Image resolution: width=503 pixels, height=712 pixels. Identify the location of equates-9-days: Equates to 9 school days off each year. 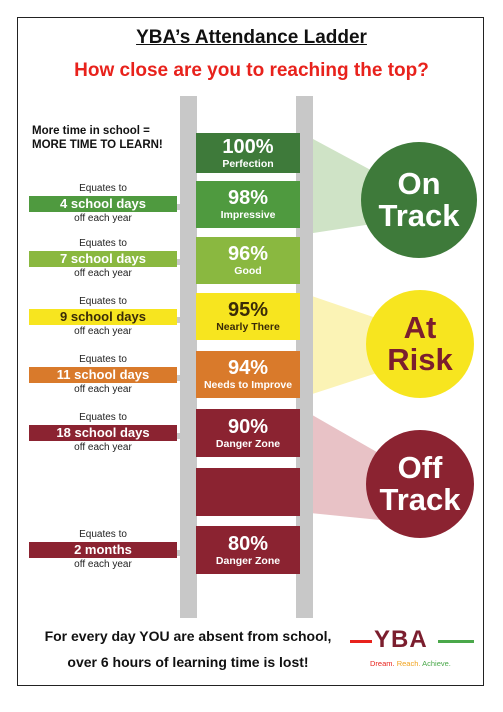
(103, 317).